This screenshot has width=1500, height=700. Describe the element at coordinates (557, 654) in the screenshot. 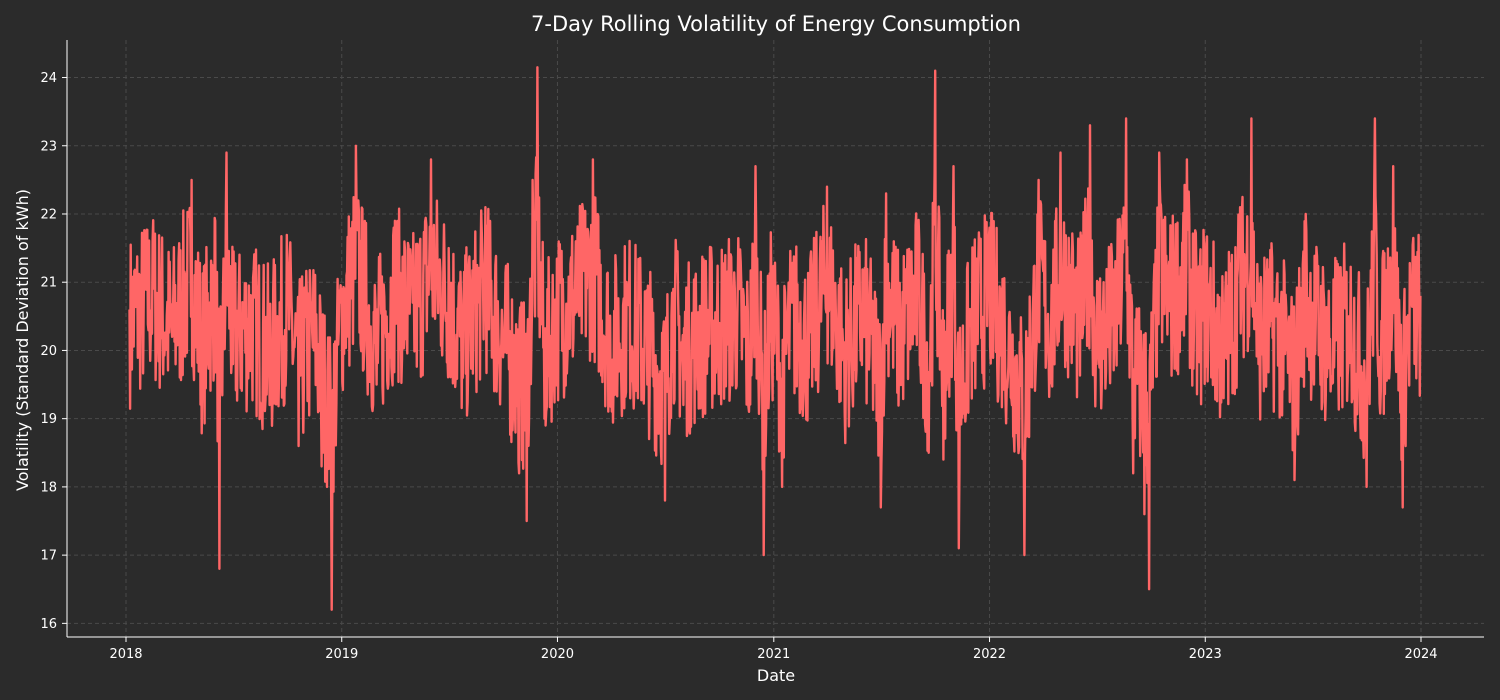

I see `x-tick-label: 2020` at that location.